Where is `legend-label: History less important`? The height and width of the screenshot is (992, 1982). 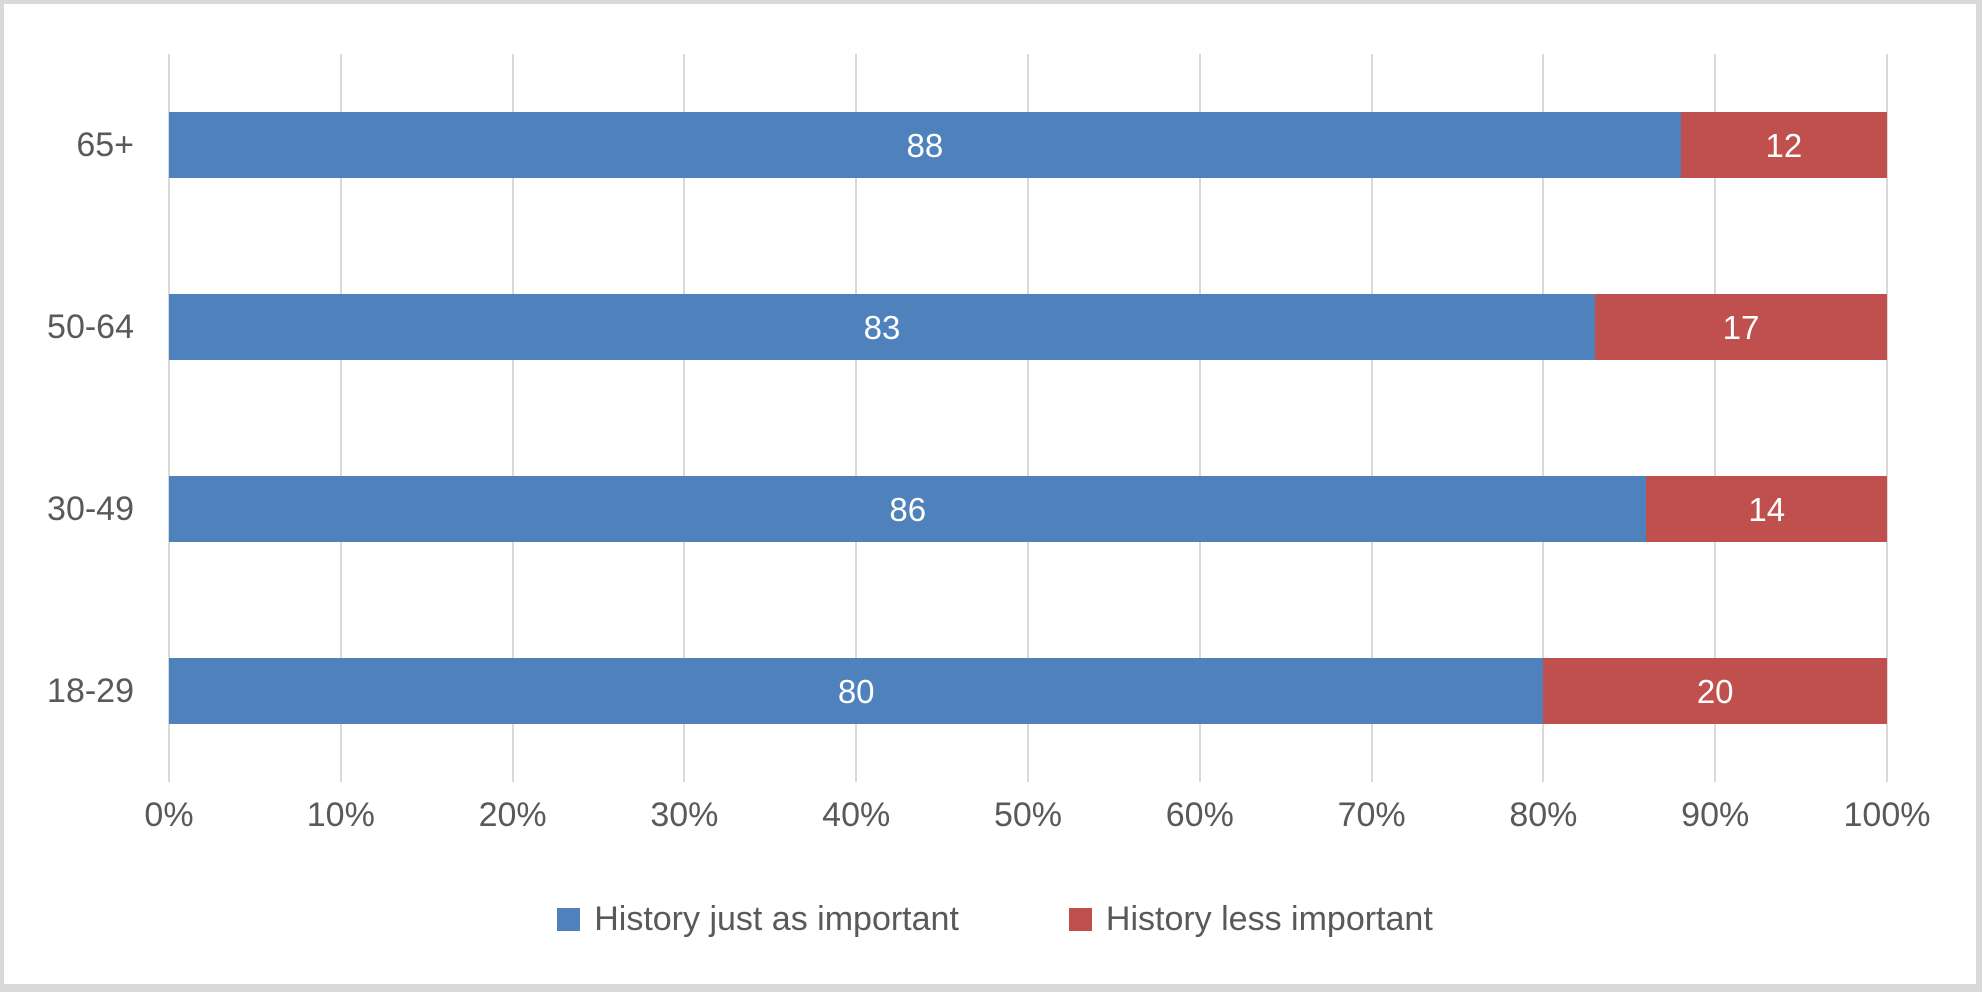
legend-label: History less important is located at coordinates (1269, 919).